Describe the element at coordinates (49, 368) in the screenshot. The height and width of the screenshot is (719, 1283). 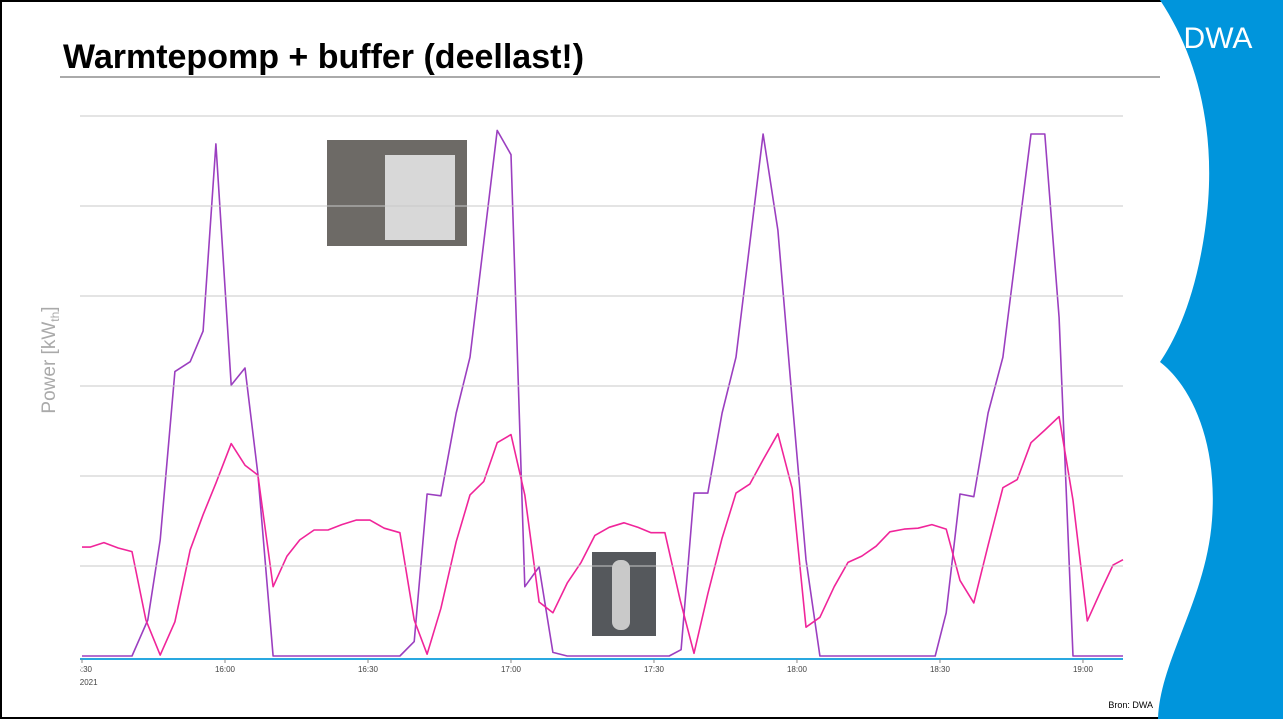
I see `y-label-main: Power [kW` at that location.